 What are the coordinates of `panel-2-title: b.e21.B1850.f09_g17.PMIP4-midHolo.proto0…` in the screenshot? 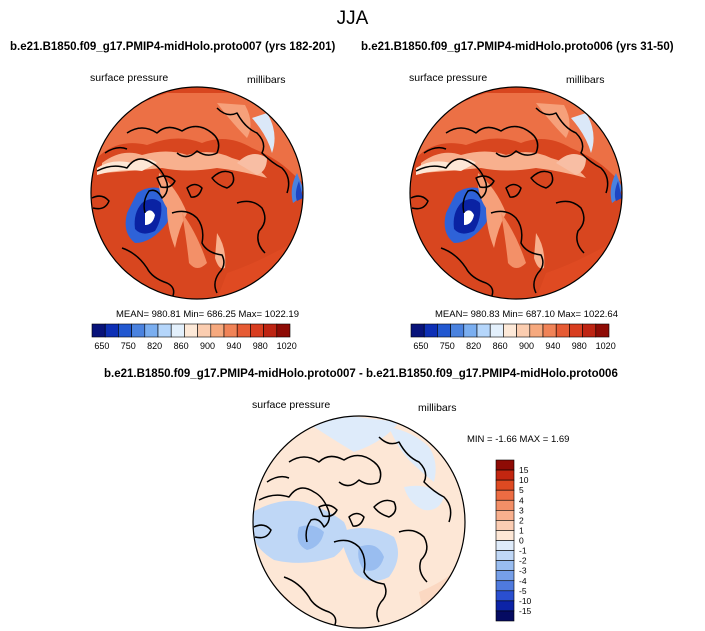 It's located at (517, 47).